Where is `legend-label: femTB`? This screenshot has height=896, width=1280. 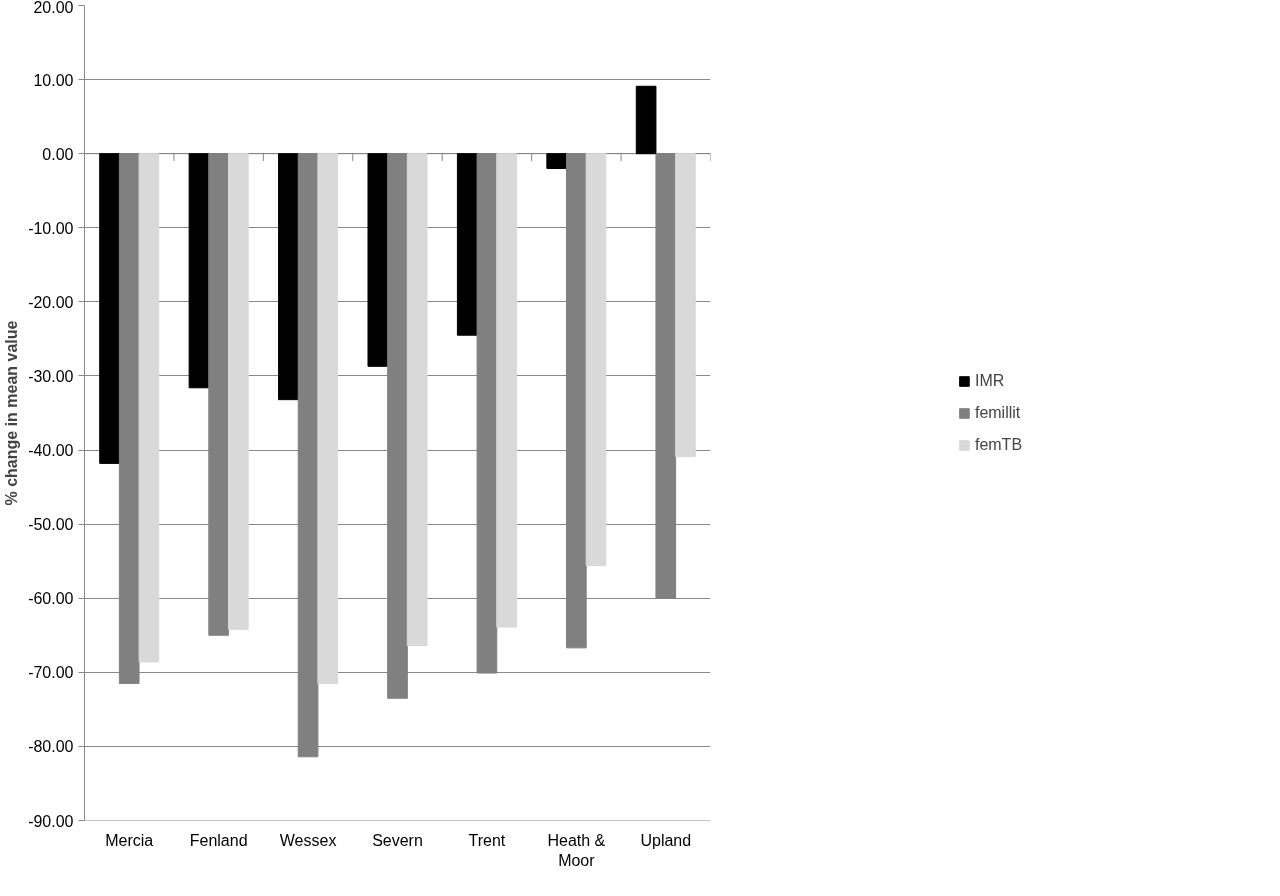 legend-label: femTB is located at coordinates (998, 444).